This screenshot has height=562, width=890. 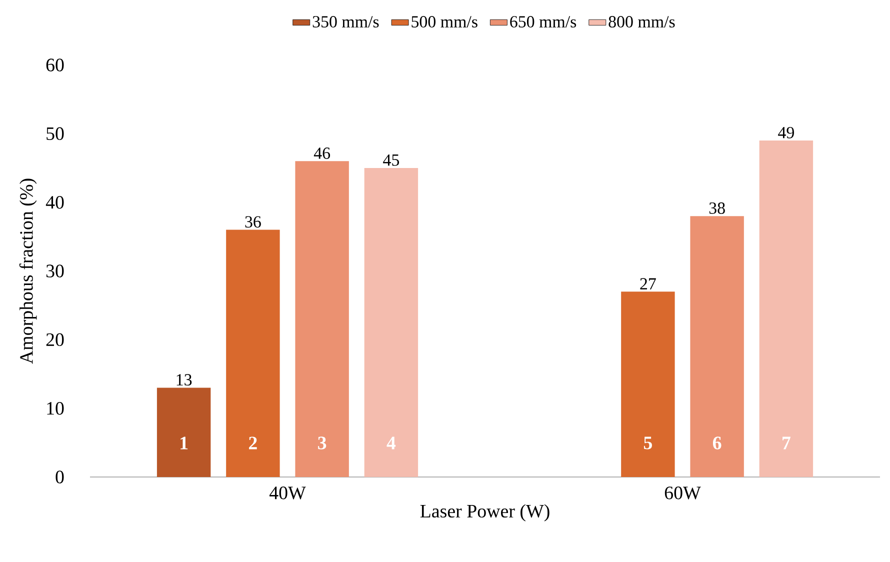 What do you see at coordinates (55, 133) in the screenshot?
I see `y-tick-label: 50` at bounding box center [55, 133].